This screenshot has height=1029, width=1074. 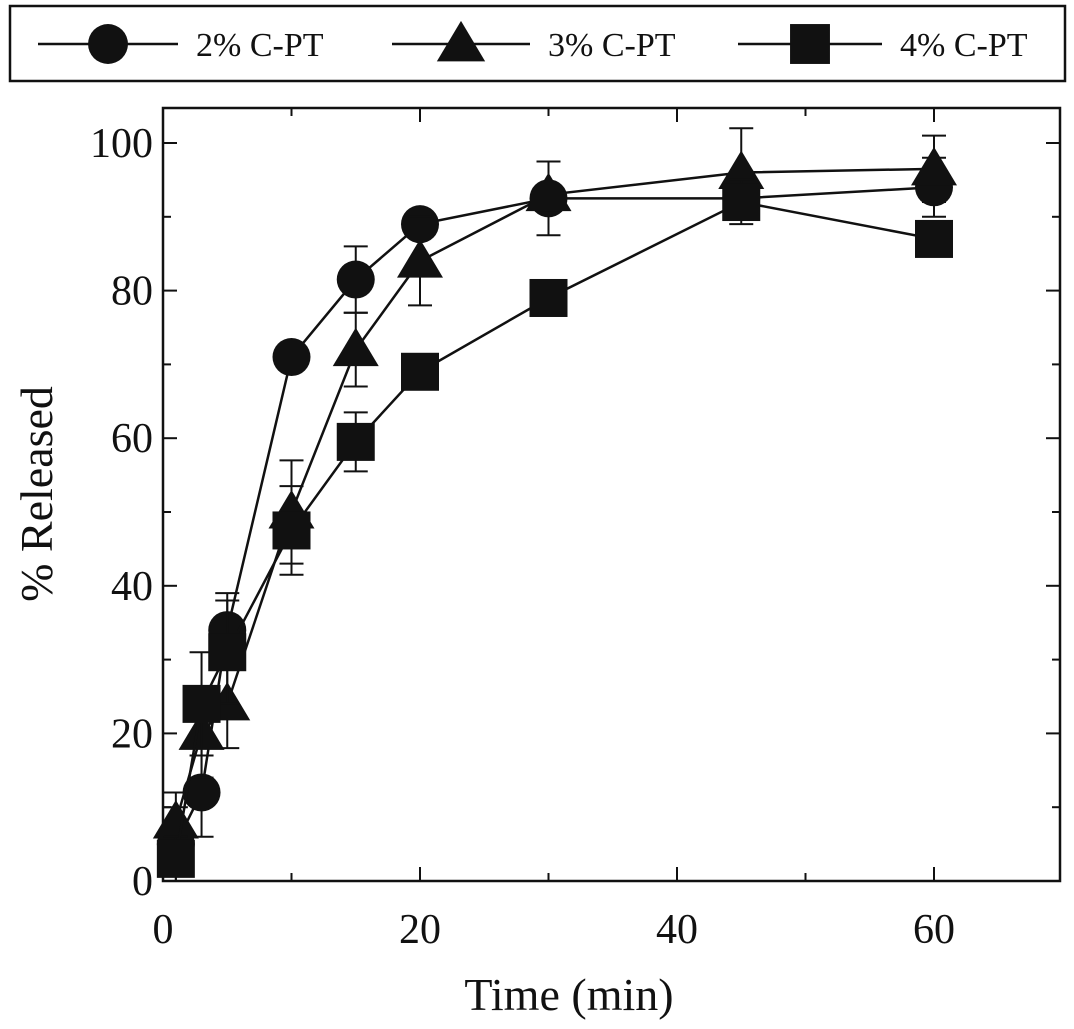 I want to click on x-tick-label: 0, so click(x=163, y=930).